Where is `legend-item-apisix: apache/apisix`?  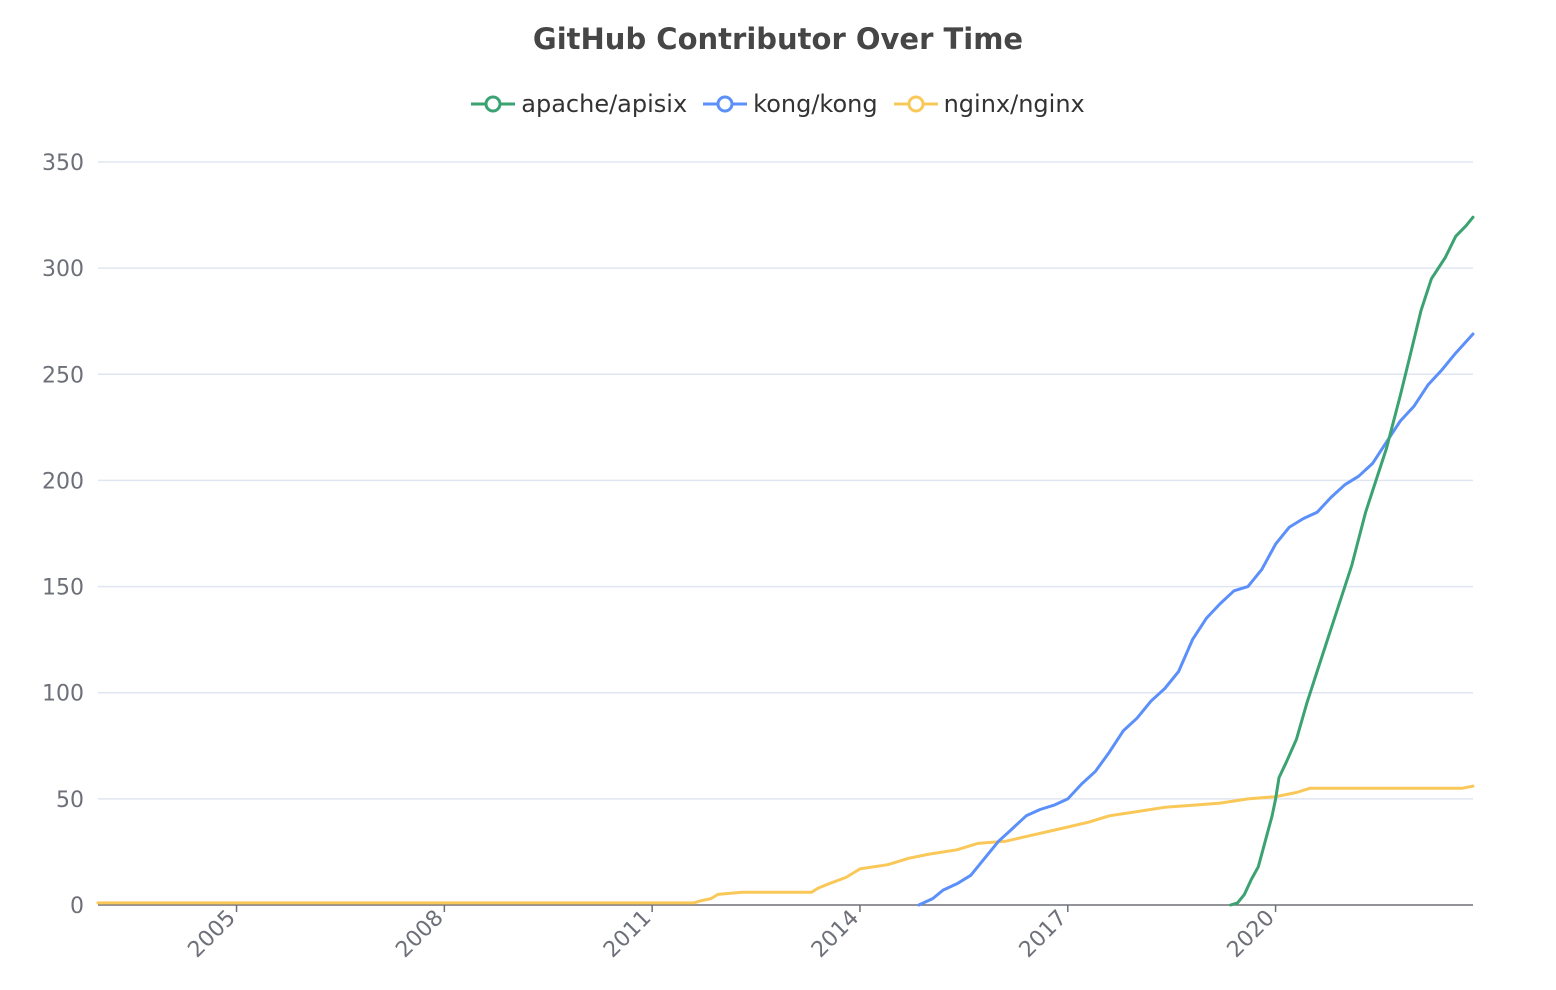 legend-item-apisix: apache/apisix is located at coordinates (579, 104).